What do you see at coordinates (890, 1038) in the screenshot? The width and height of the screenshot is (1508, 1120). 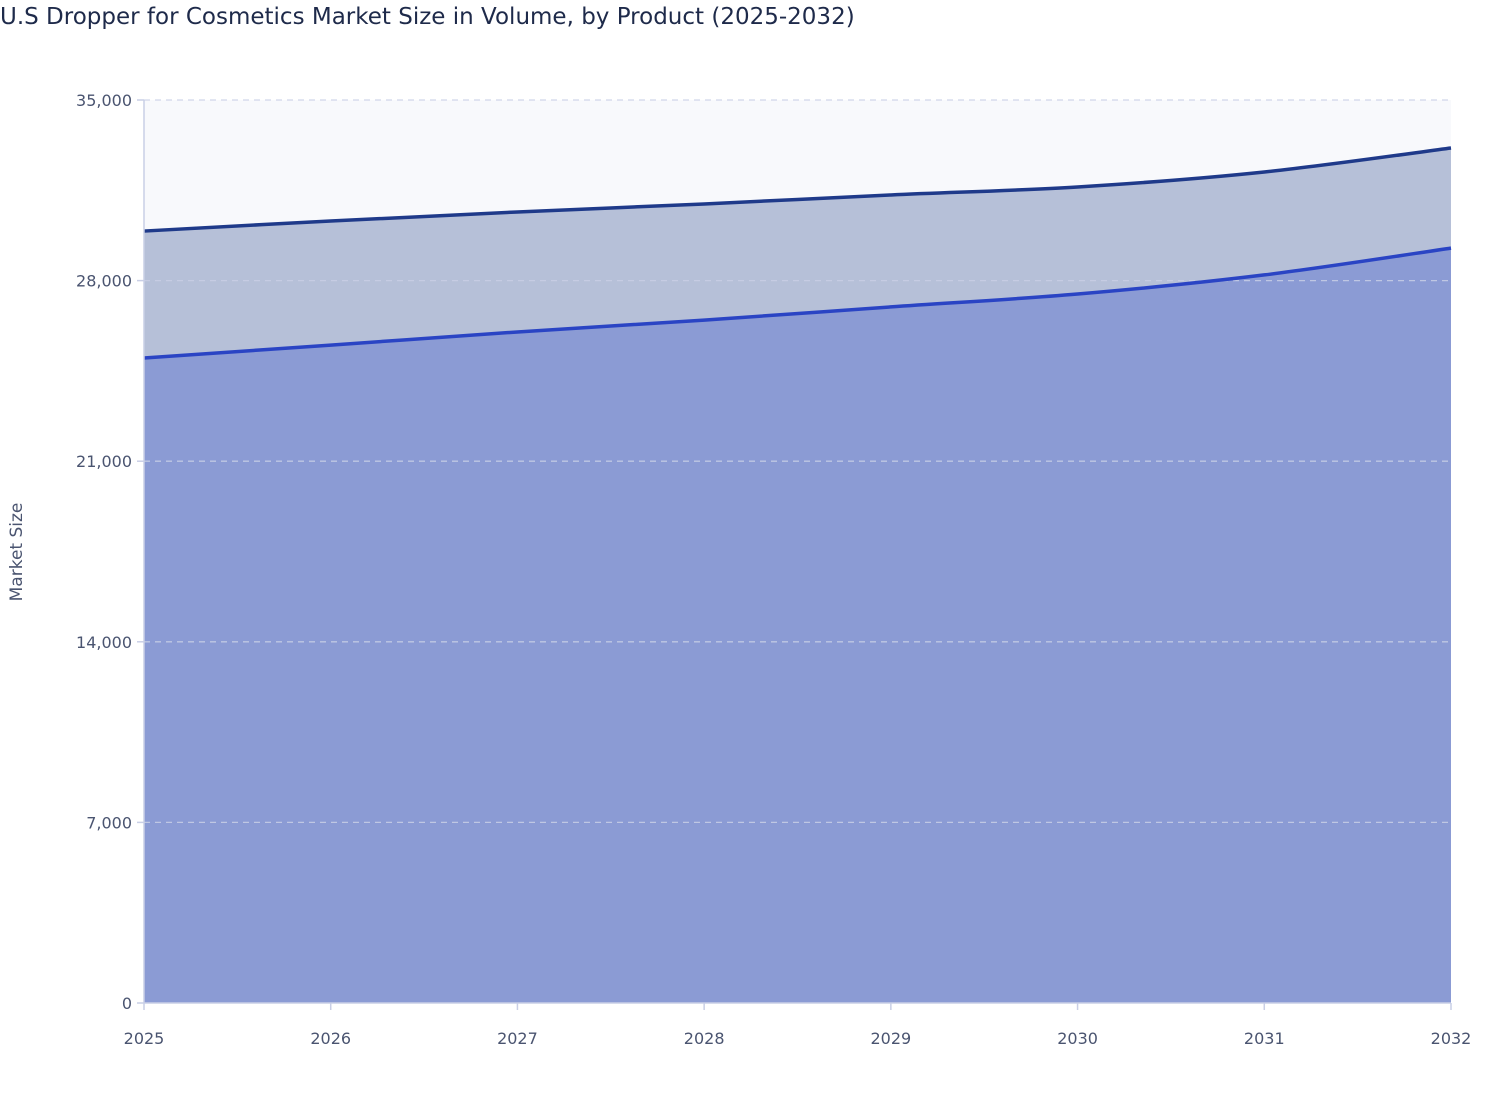 I see `x-tick-label: 2029` at bounding box center [890, 1038].